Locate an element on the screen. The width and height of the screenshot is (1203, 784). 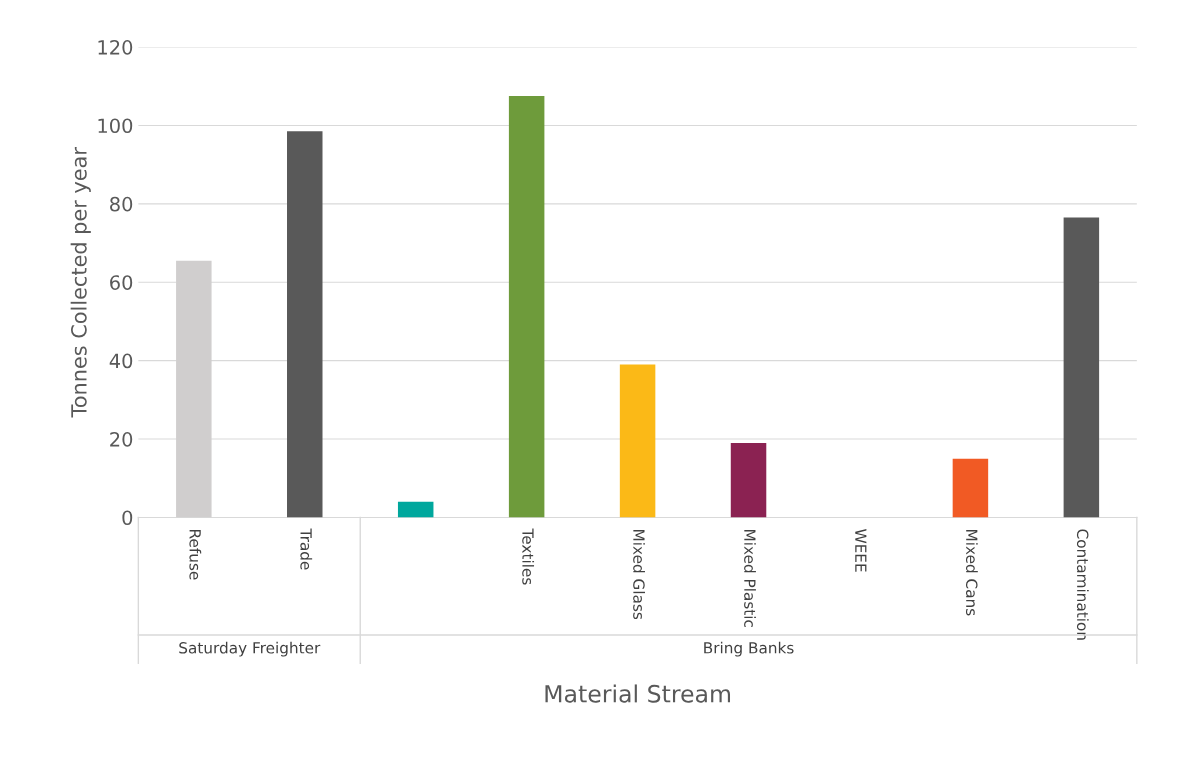
text: Bring Banks is located at coordinates (749, 649).